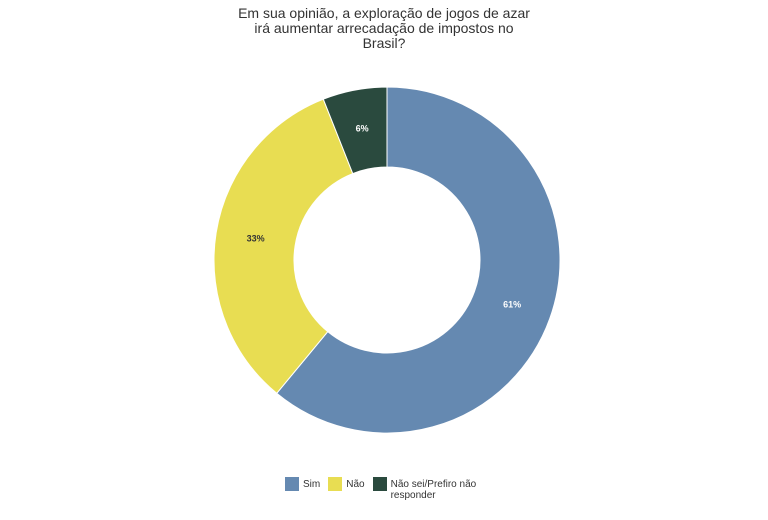 The image size is (768, 520). Describe the element at coordinates (512, 304) in the screenshot. I see `data-label: 61%` at that location.